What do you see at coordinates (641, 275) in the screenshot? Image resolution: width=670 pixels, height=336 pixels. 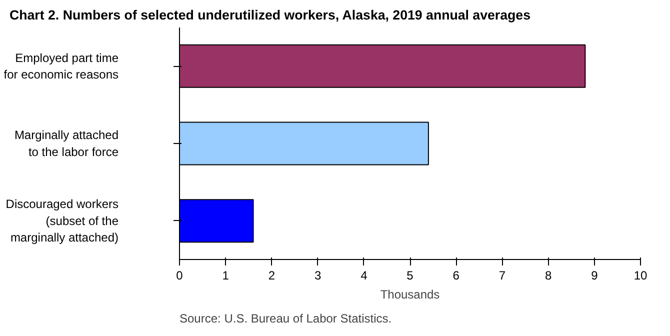 I see `x-tick-label: 10` at bounding box center [641, 275].